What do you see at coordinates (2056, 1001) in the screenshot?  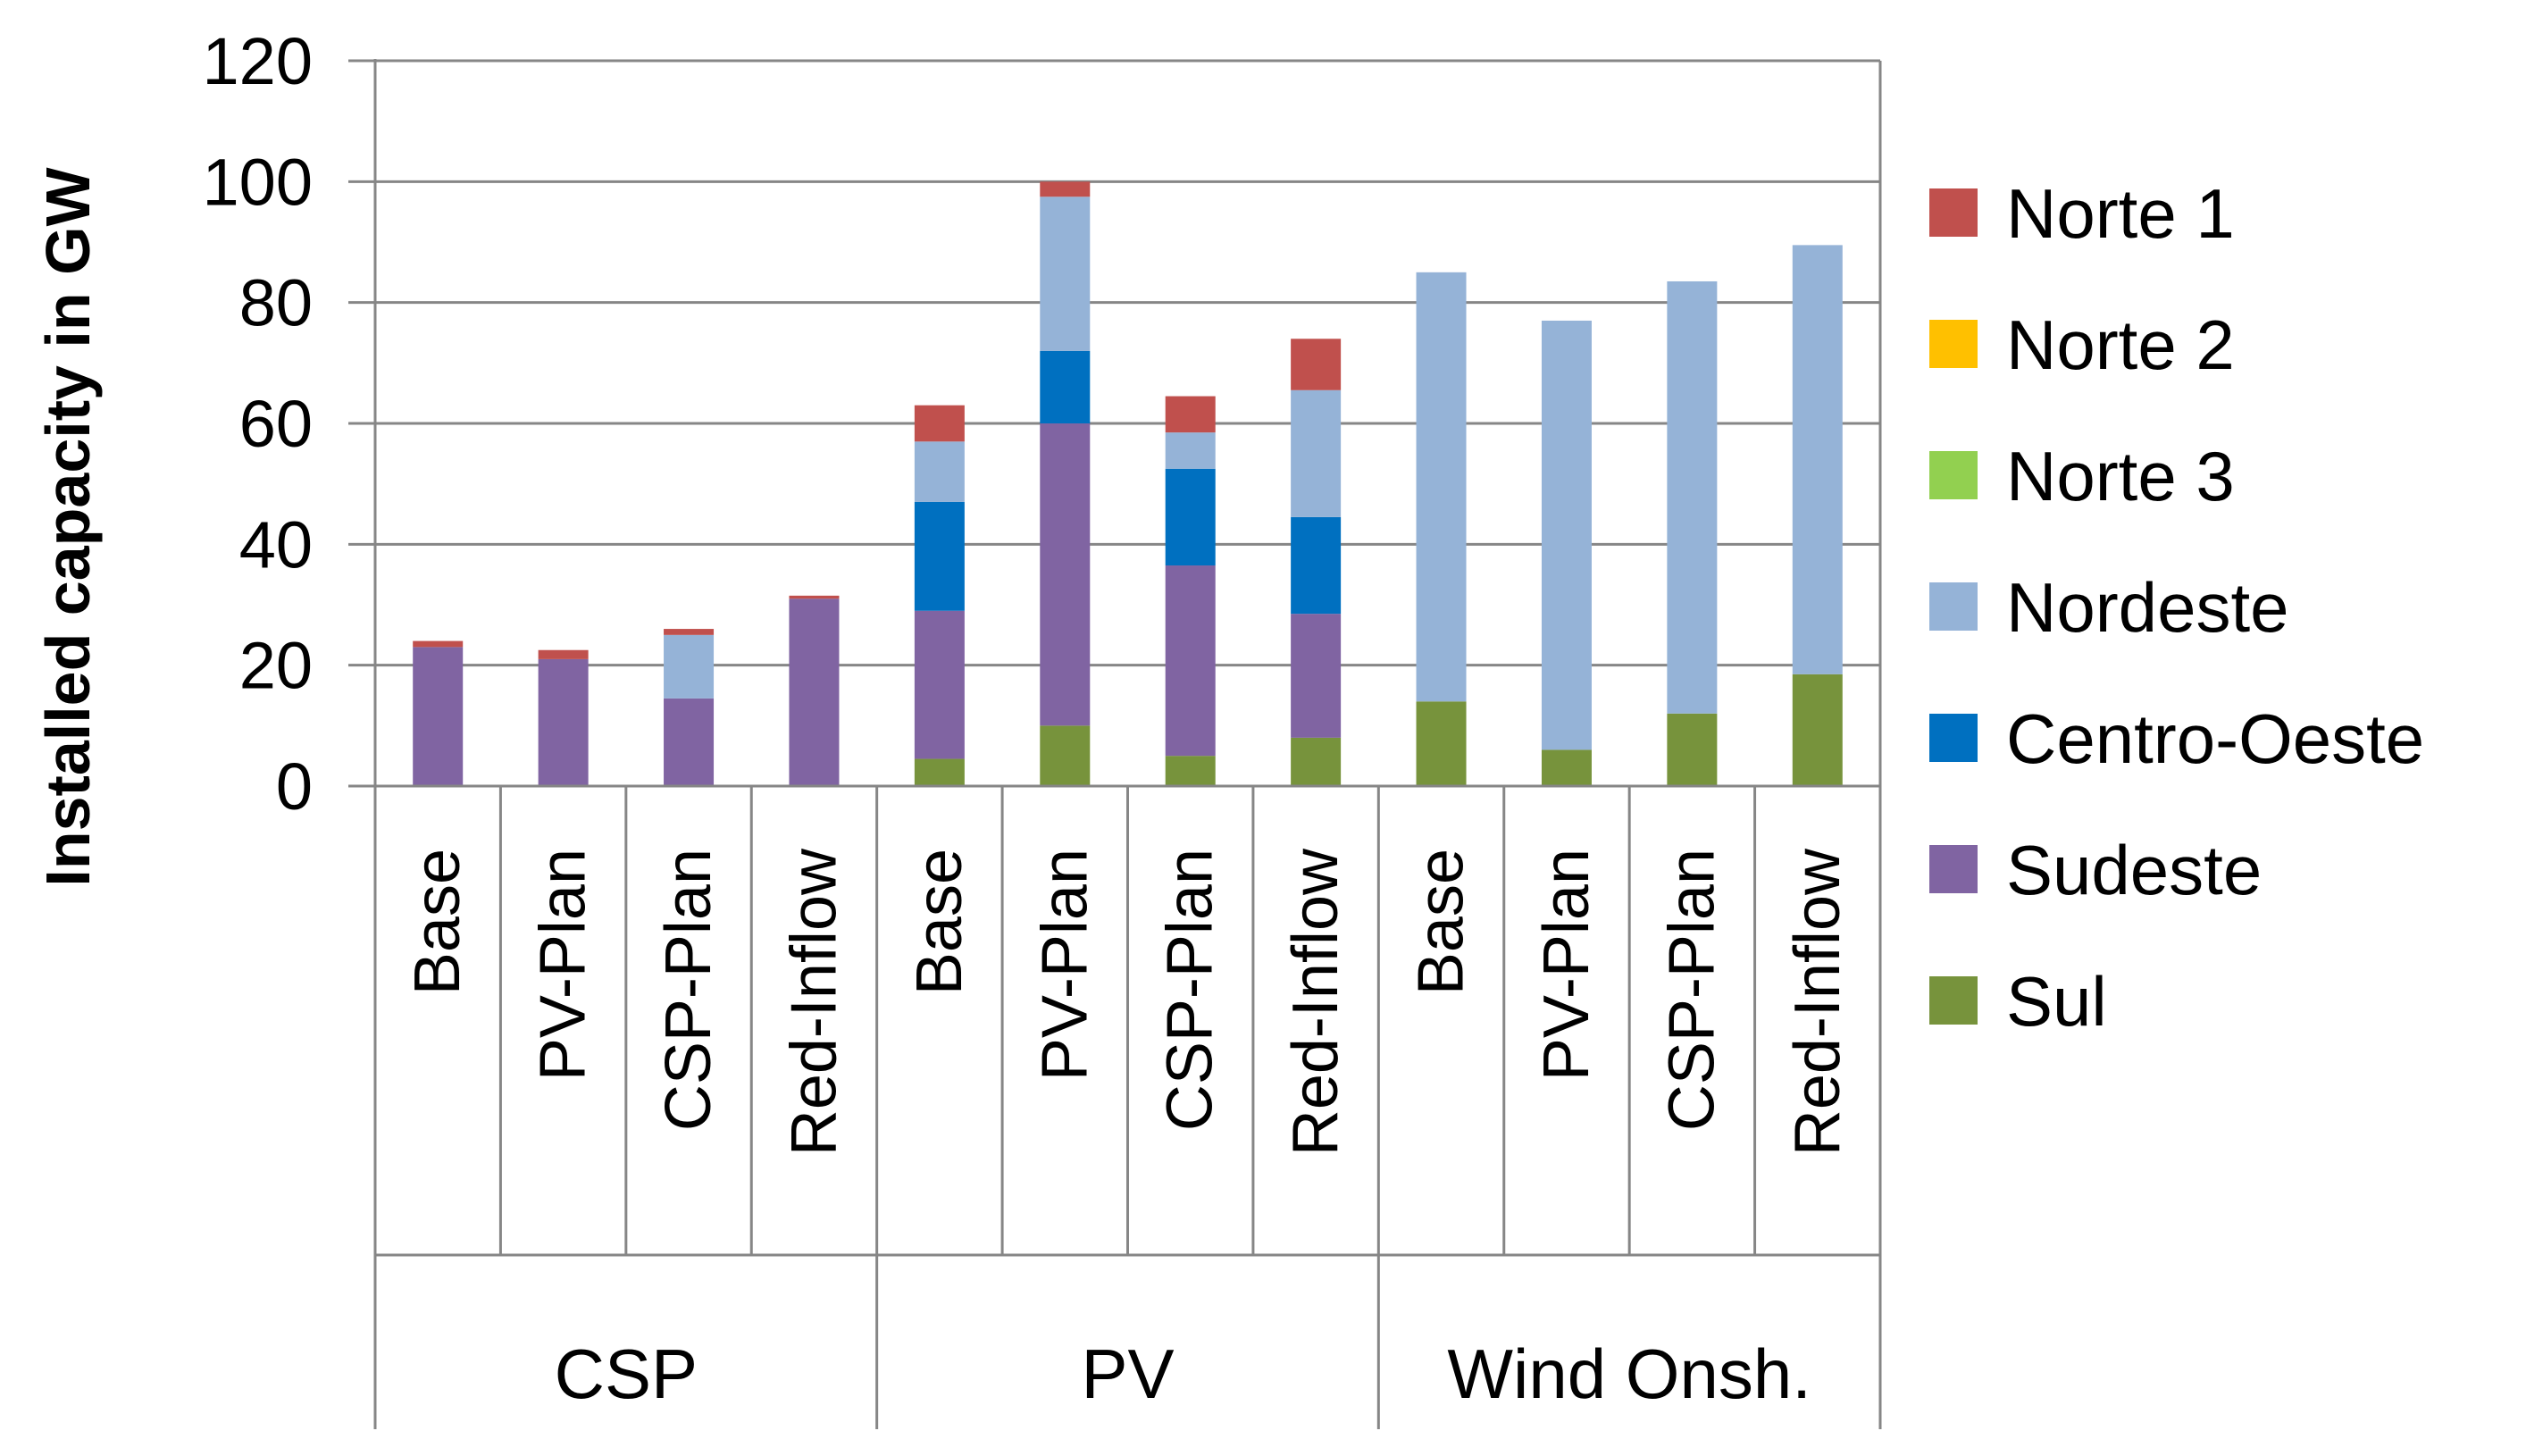 I see `legend-label-sul: Sul` at bounding box center [2056, 1001].